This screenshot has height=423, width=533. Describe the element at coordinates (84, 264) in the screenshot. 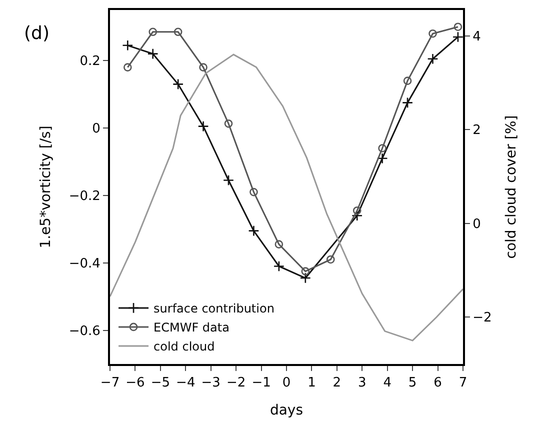

I see `y-tick-label: −0.4` at that location.